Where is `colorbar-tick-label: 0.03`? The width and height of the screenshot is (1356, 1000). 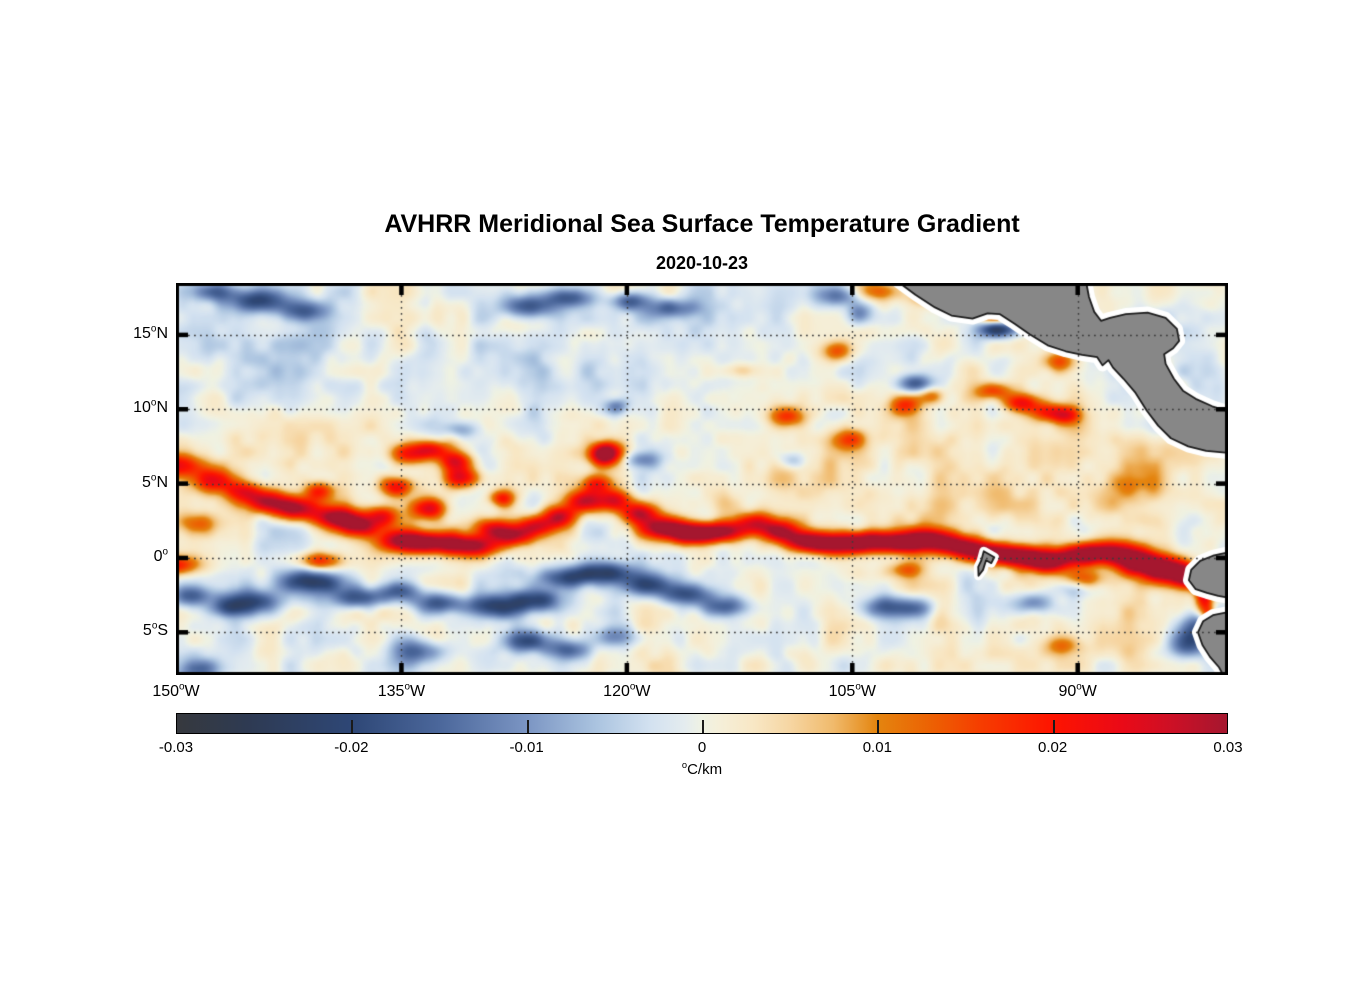
colorbar-tick-label: 0.03 is located at coordinates (1228, 747).